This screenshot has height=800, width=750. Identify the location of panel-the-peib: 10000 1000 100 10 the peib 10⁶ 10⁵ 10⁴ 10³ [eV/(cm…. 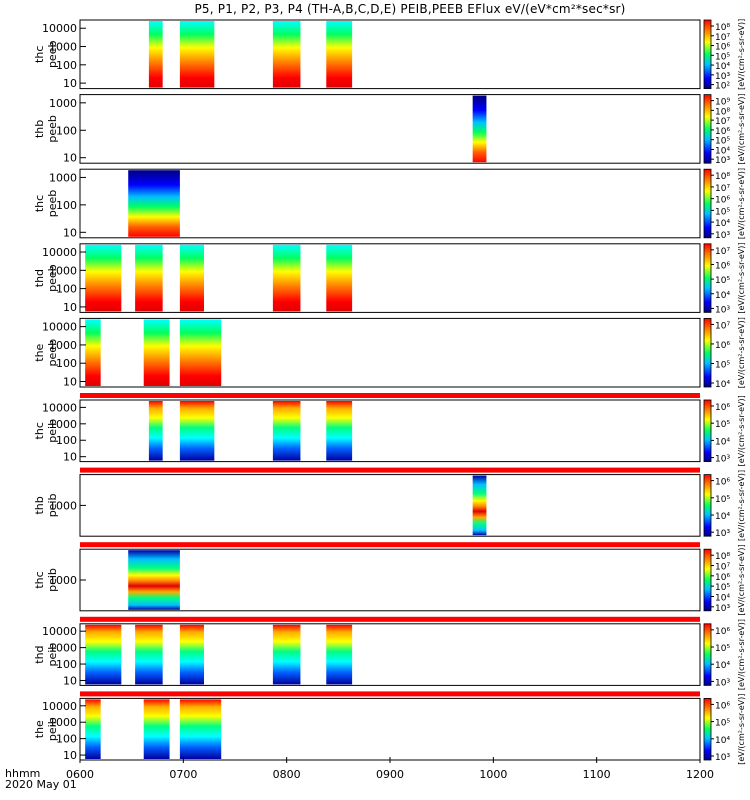
(389, 728).